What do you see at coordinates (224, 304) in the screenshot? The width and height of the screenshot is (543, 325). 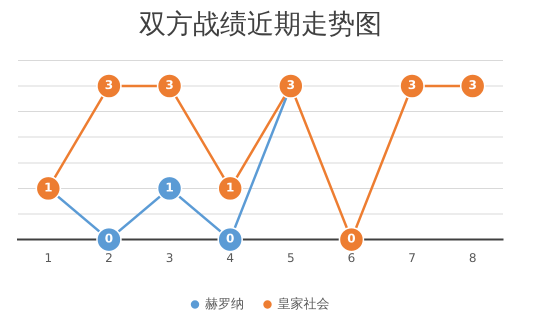 I see `legend-label: 赫罗纳` at bounding box center [224, 304].